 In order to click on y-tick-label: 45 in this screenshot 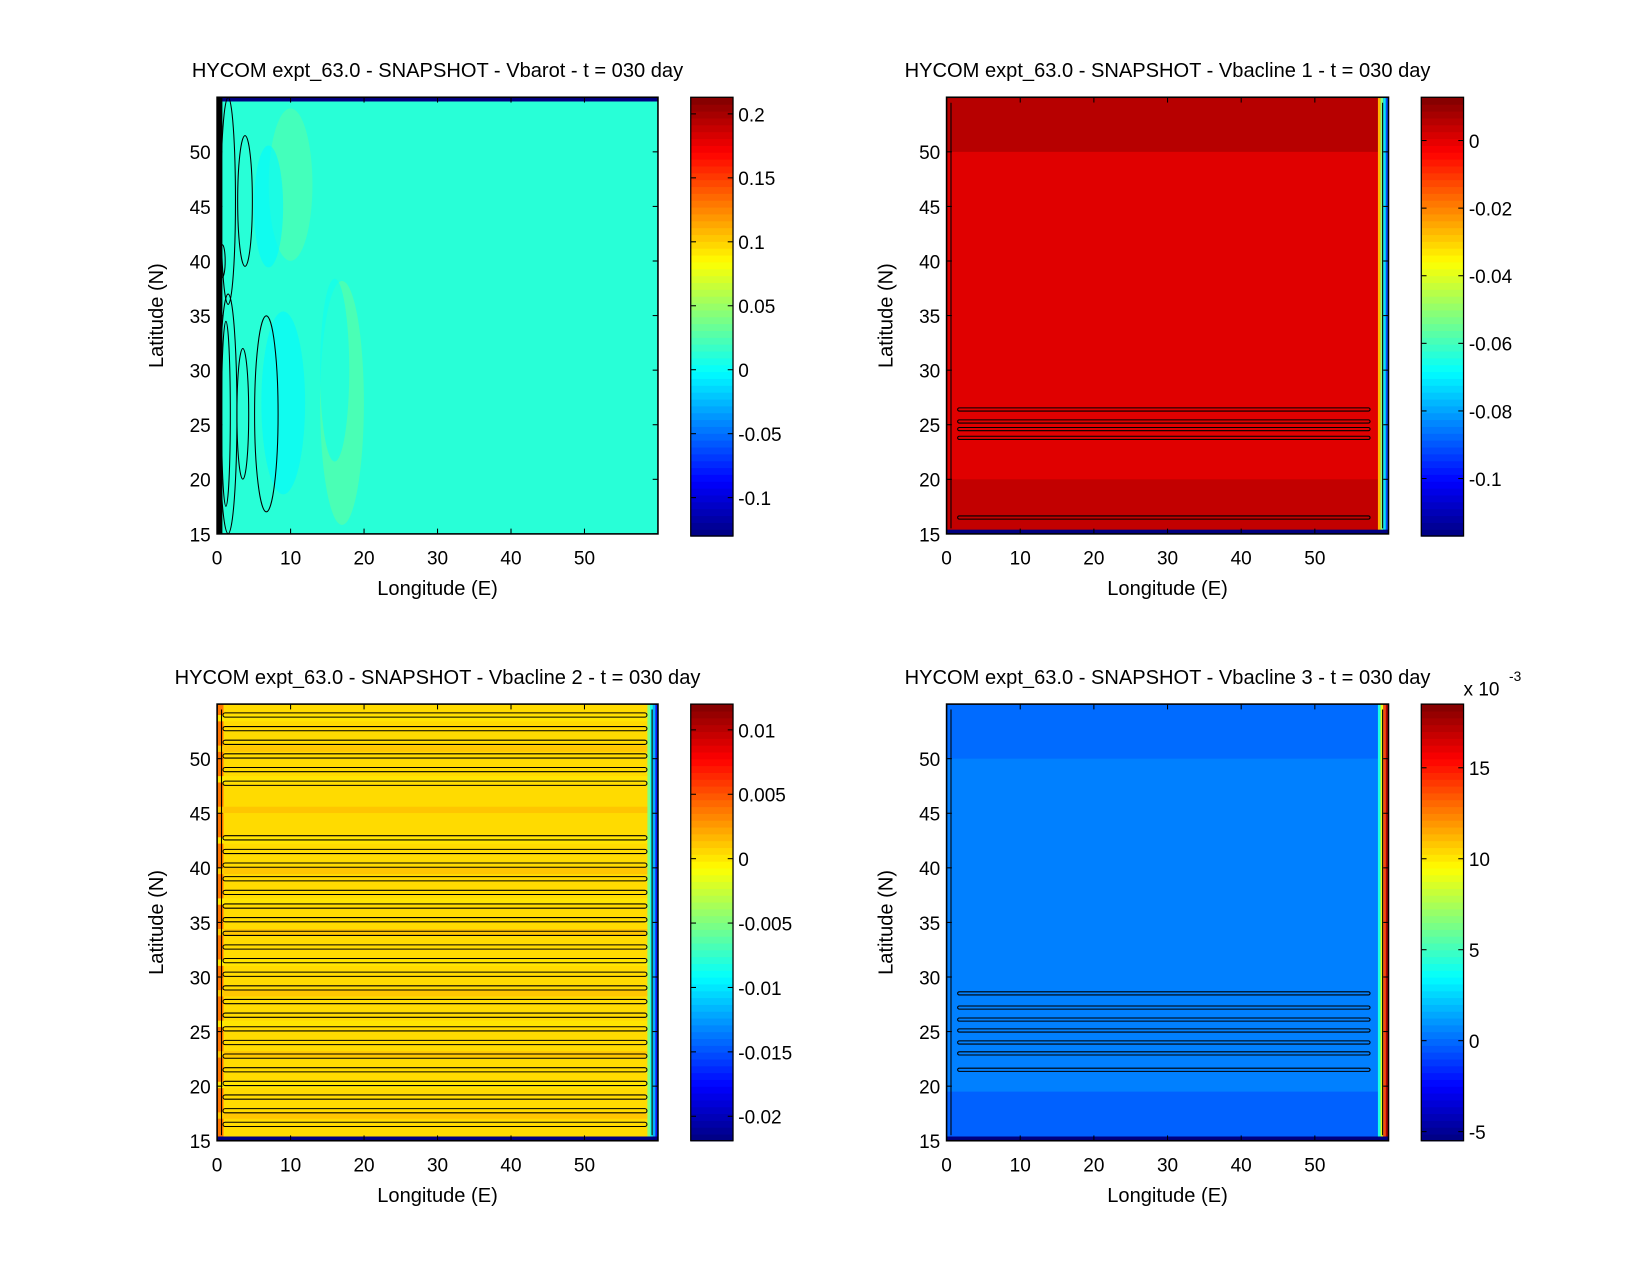, I will do `click(200, 815)`.